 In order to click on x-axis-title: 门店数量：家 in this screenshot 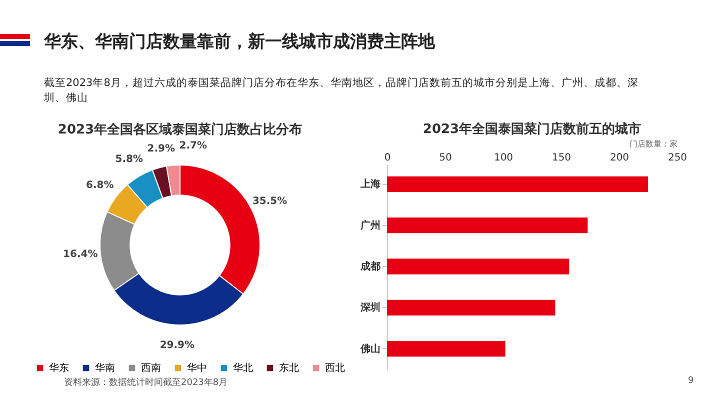, I will do `click(654, 144)`.